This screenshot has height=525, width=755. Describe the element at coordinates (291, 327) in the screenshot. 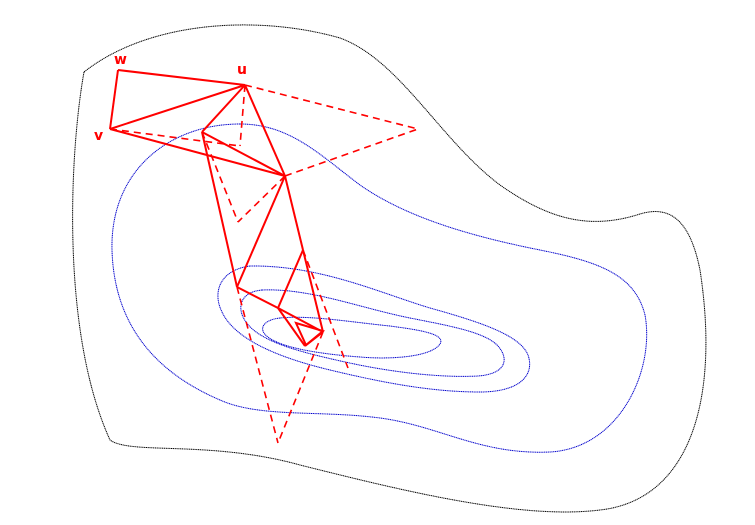

I see `edge-p5-p7` at that location.